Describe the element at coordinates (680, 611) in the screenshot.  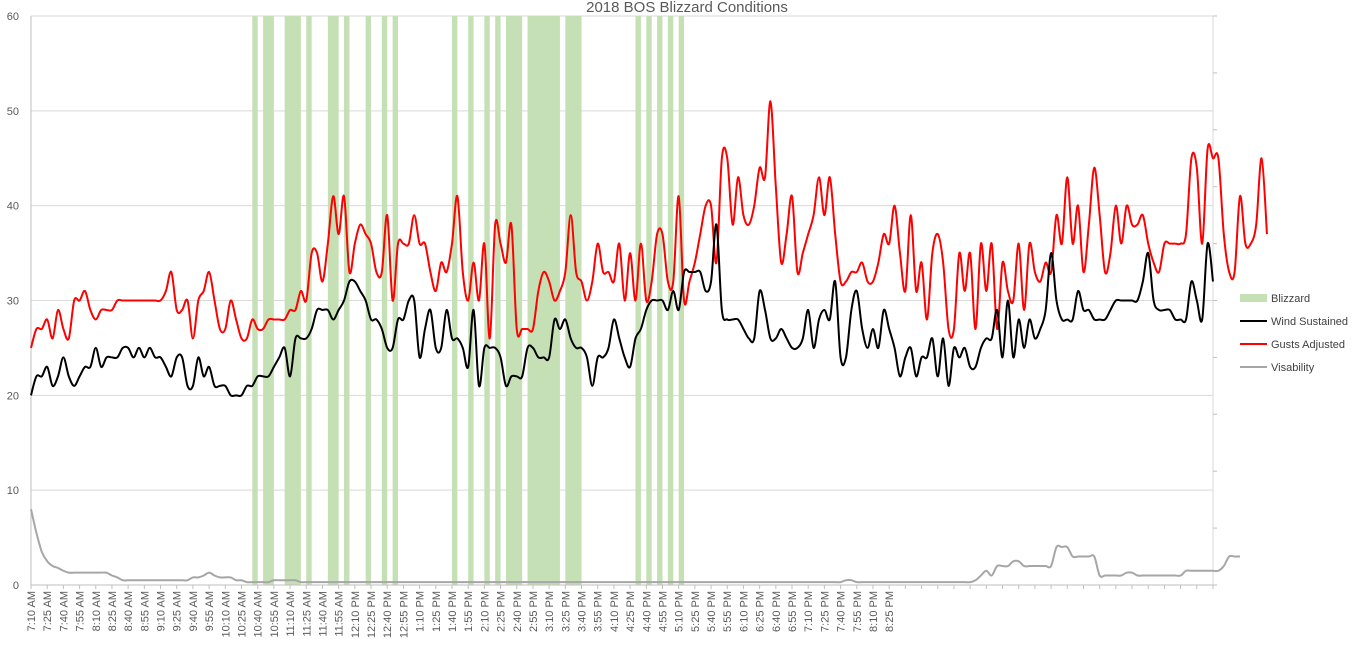
I see `x-tick-label: 5:10 PM` at that location.